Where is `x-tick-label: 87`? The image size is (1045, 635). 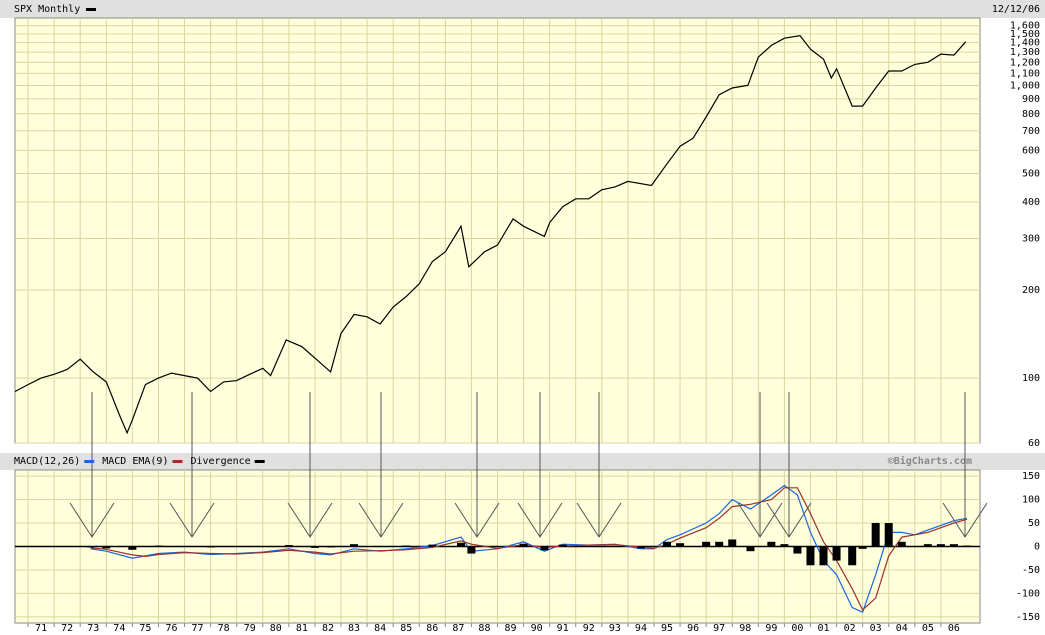
x-tick-label: 87 is located at coordinates (458, 628).